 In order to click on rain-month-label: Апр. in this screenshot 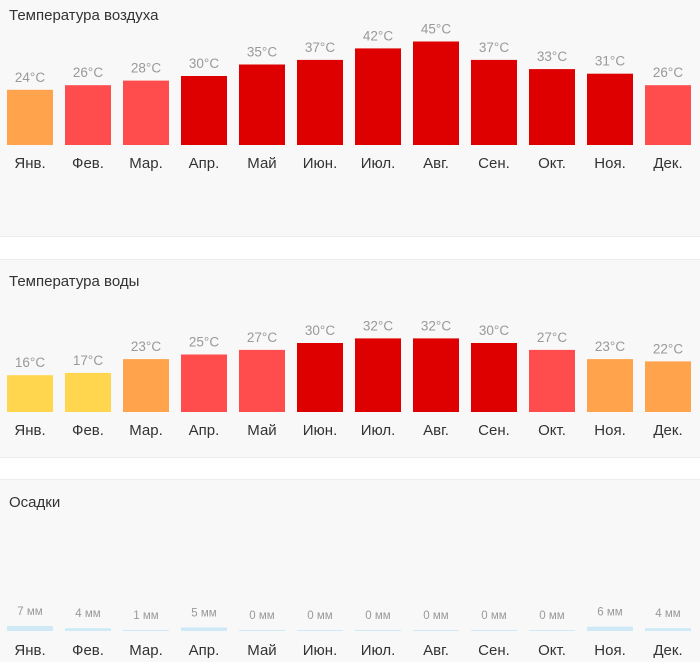, I will do `click(204, 650)`.